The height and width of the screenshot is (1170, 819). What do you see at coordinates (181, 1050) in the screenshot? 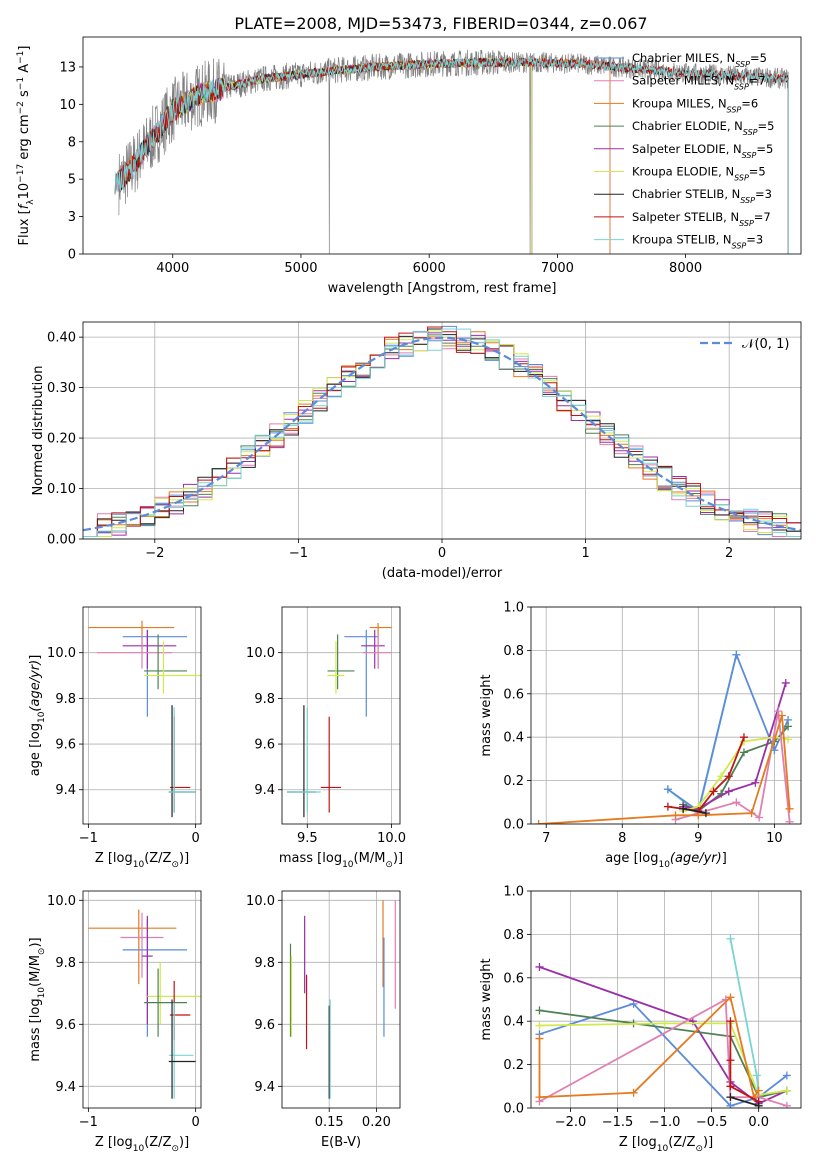
I see `errorbar-kroupa-stelib` at bounding box center [181, 1050].